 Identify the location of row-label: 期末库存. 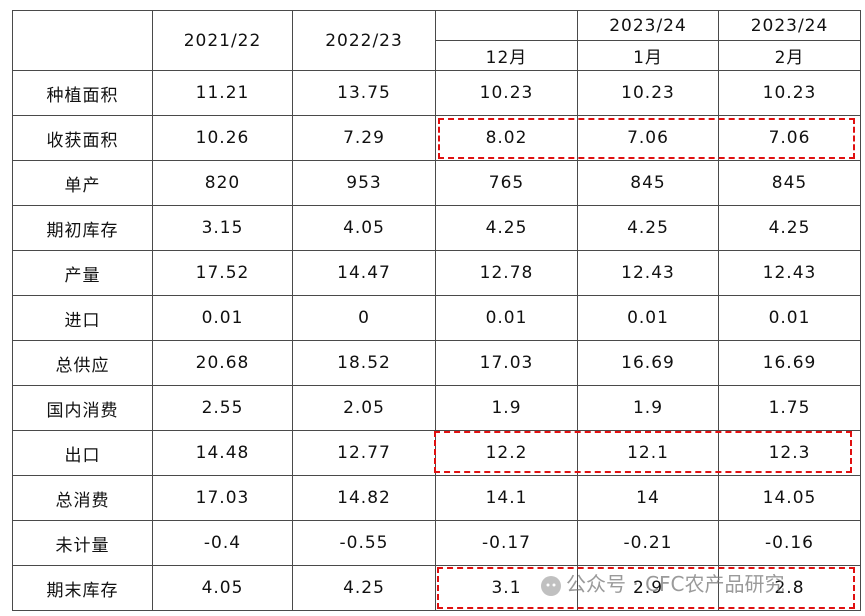
(82, 588).